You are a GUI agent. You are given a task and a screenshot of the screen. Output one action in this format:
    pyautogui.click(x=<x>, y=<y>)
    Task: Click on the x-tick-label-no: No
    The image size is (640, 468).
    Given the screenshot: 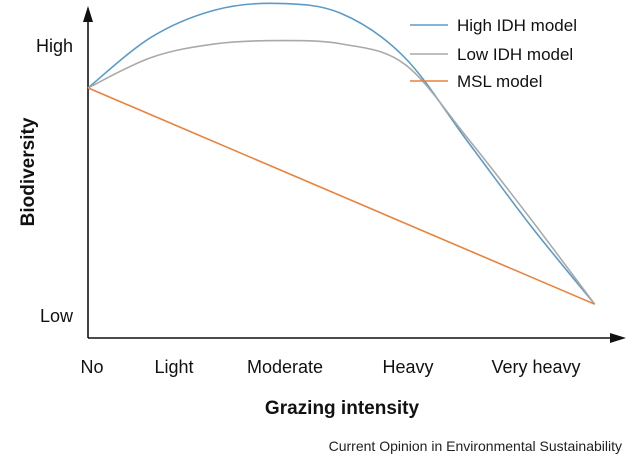 What is the action you would take?
    pyautogui.click(x=91, y=367)
    